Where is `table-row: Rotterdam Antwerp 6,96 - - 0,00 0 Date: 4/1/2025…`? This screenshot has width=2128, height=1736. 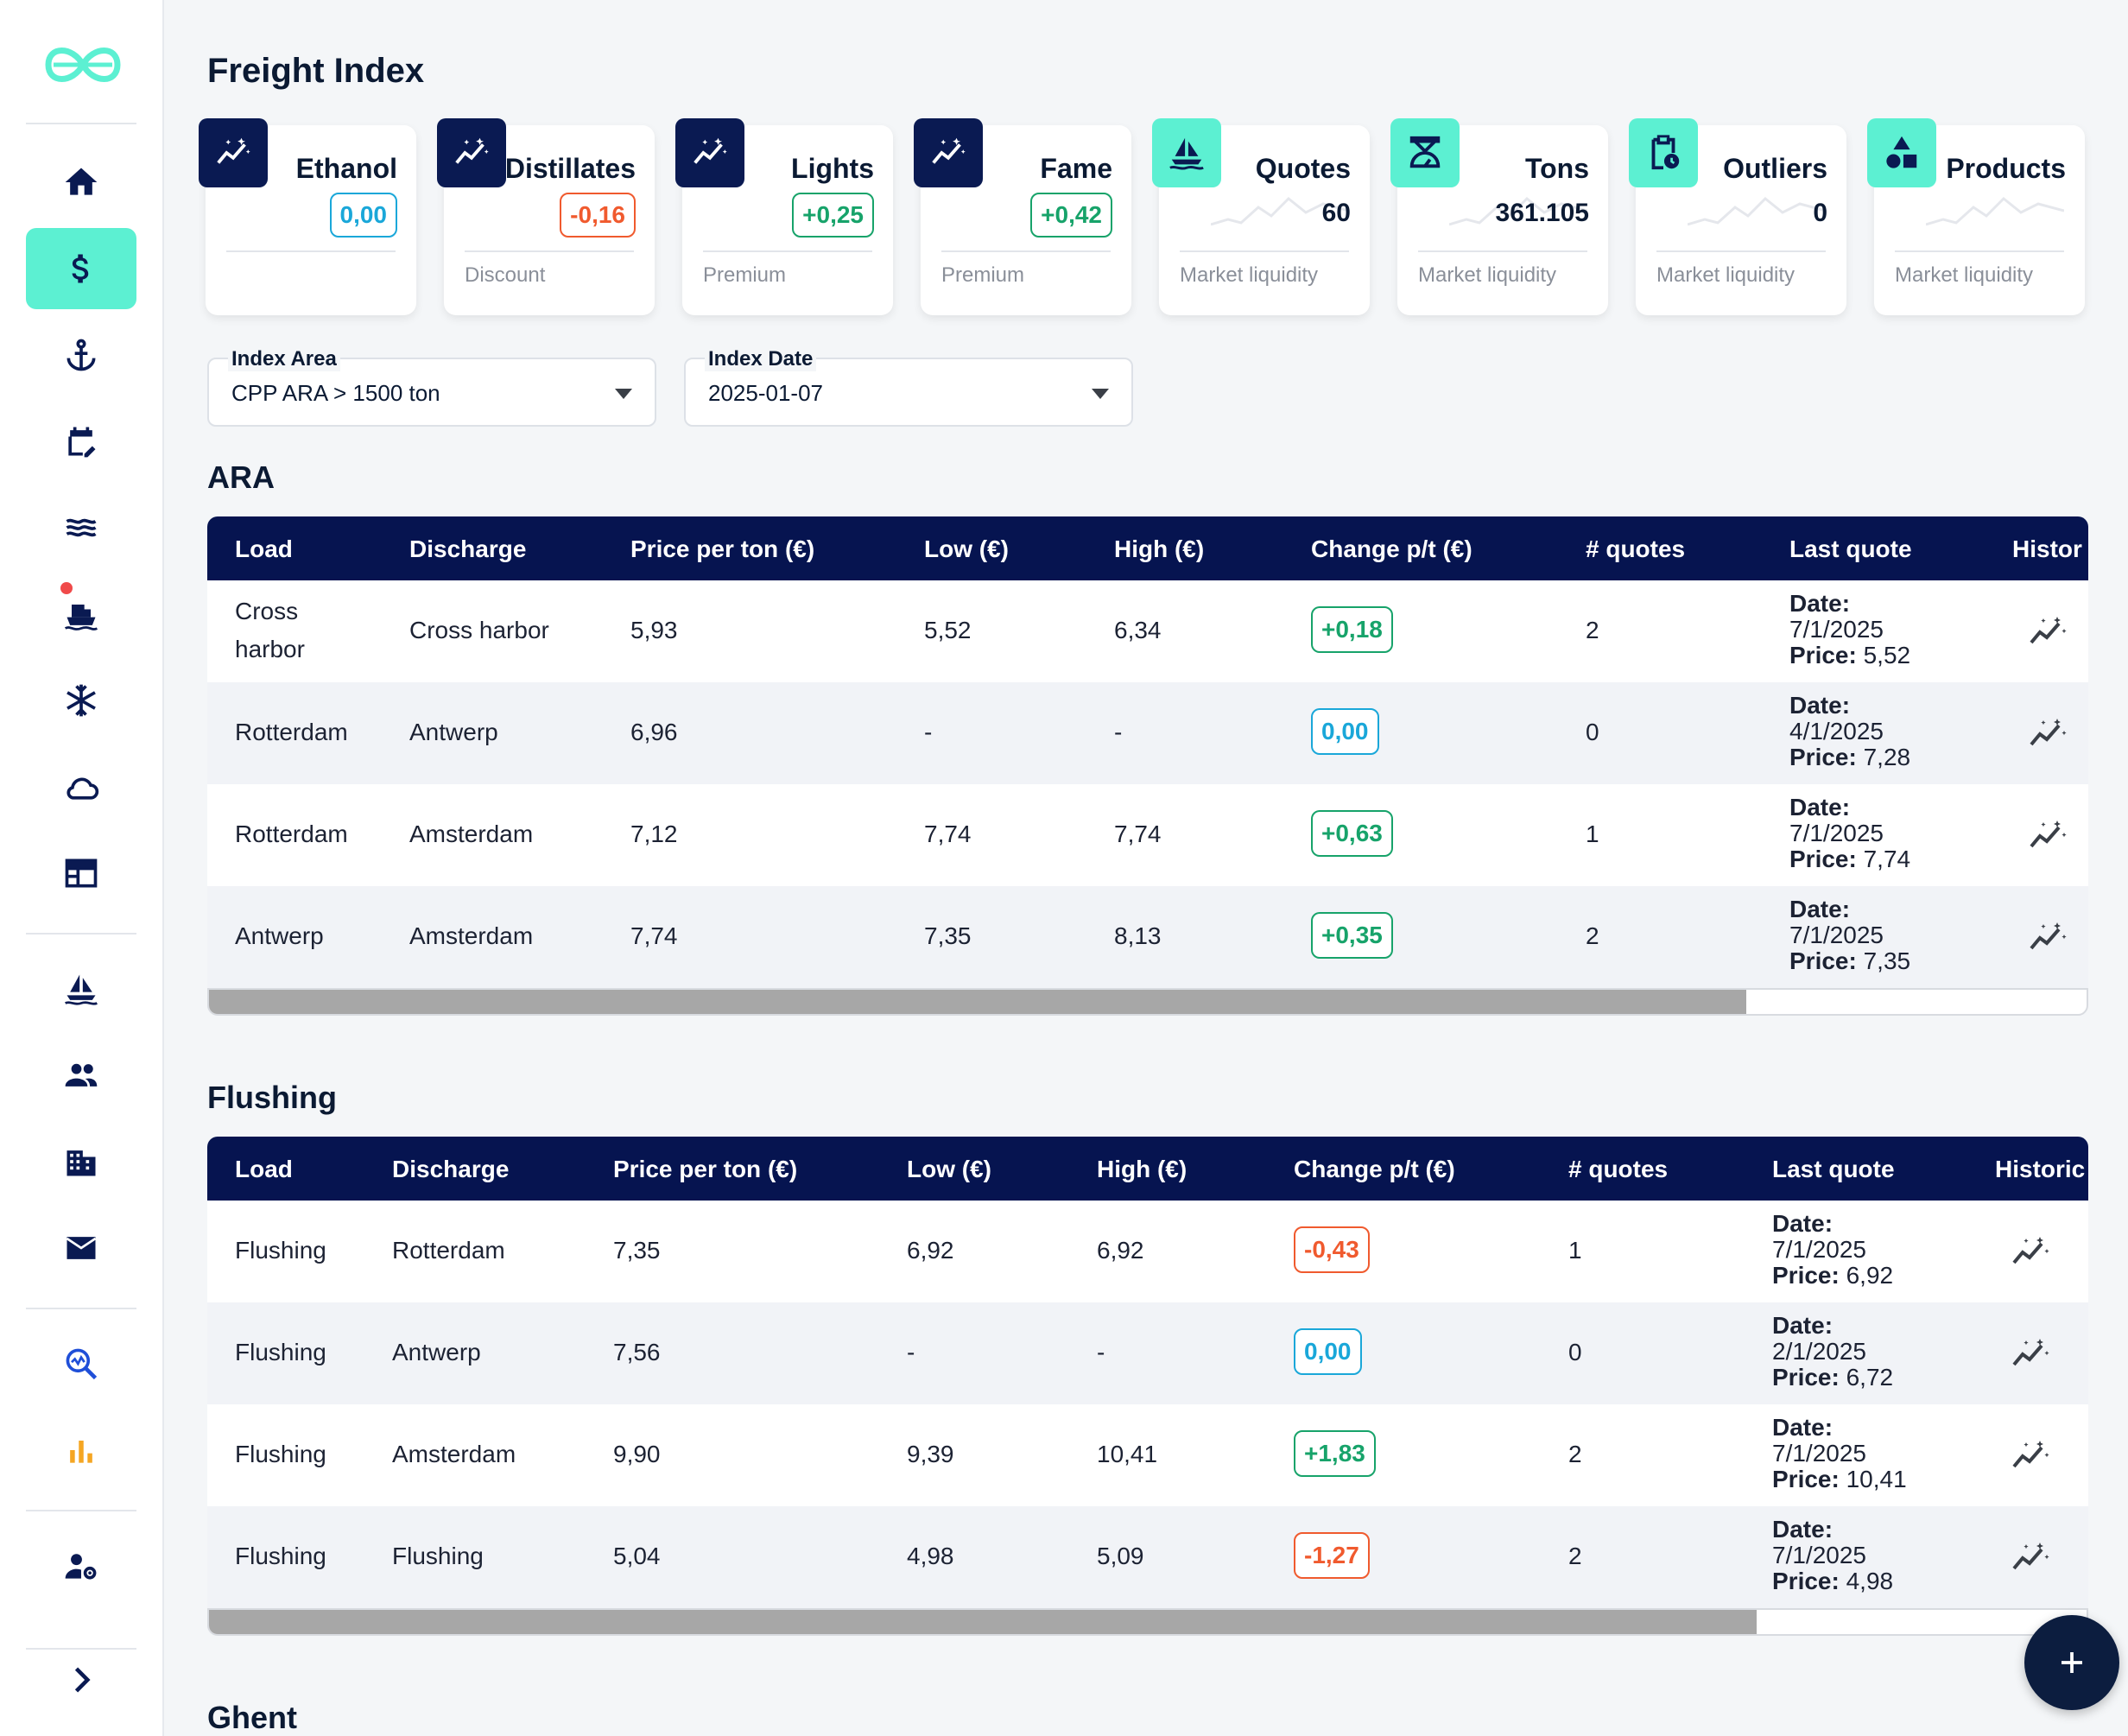
table-row: Rotterdam Antwerp 6,96 - - 0,00 0 Date: 4/1/2025… is located at coordinates (1147, 733).